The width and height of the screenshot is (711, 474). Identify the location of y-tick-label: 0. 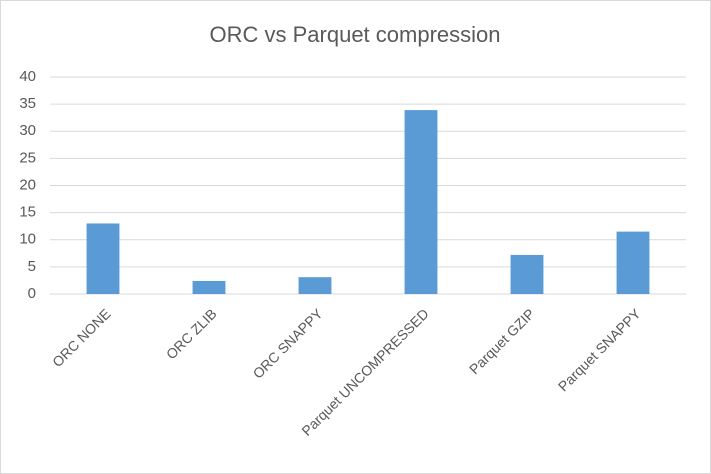
(32, 293).